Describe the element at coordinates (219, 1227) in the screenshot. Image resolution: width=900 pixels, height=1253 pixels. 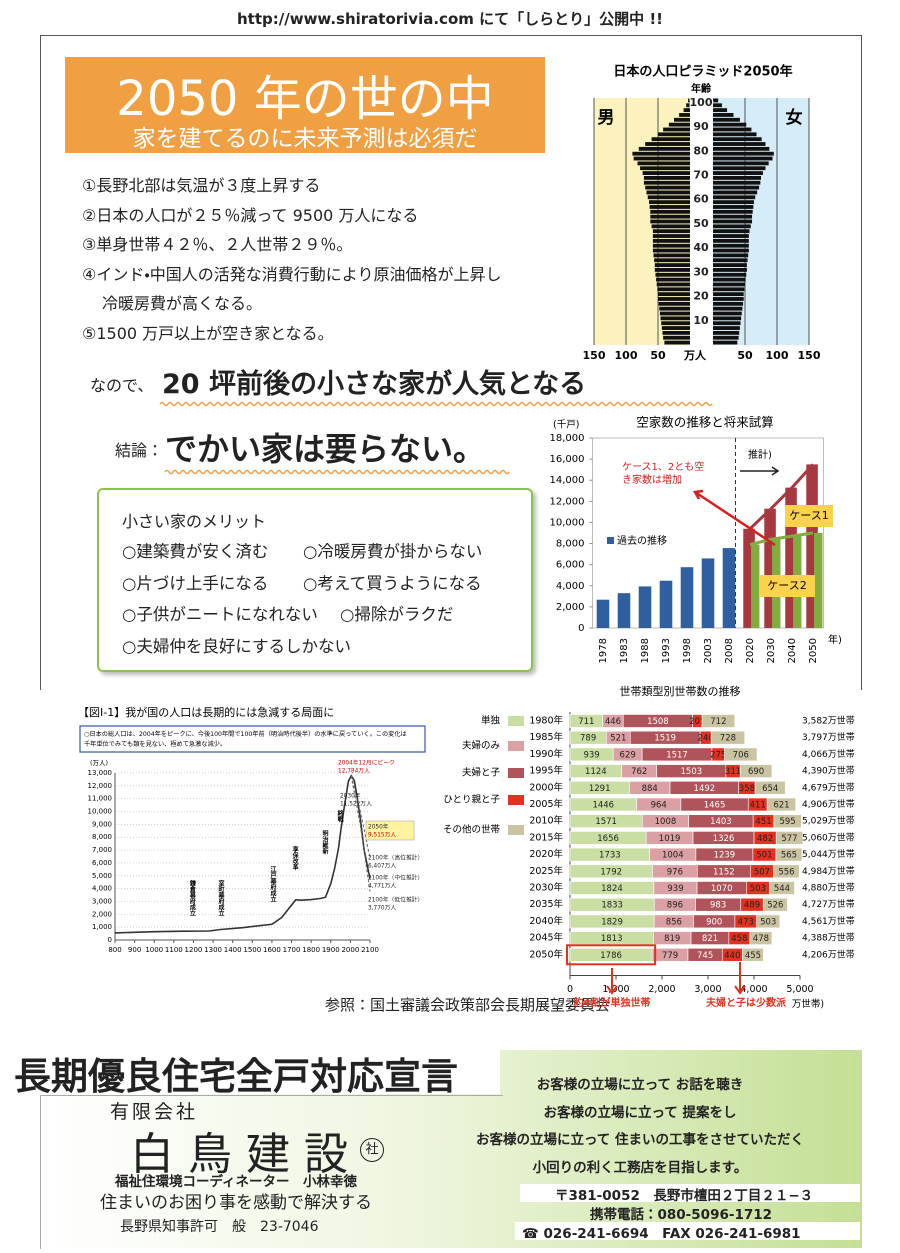
I see `license: 長野県知事許可 般 23-7046` at that location.